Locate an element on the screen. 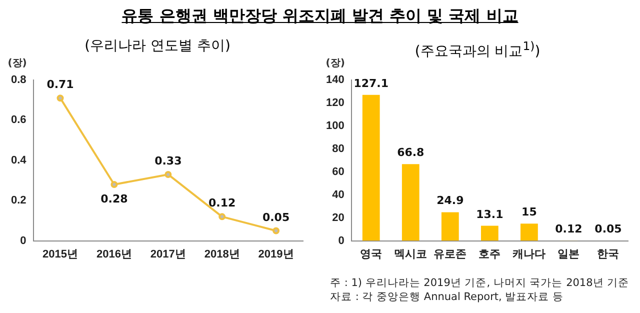 Image resolution: width=640 pixels, height=313 pixels. x-tick-label: 2016년 is located at coordinates (114, 254).